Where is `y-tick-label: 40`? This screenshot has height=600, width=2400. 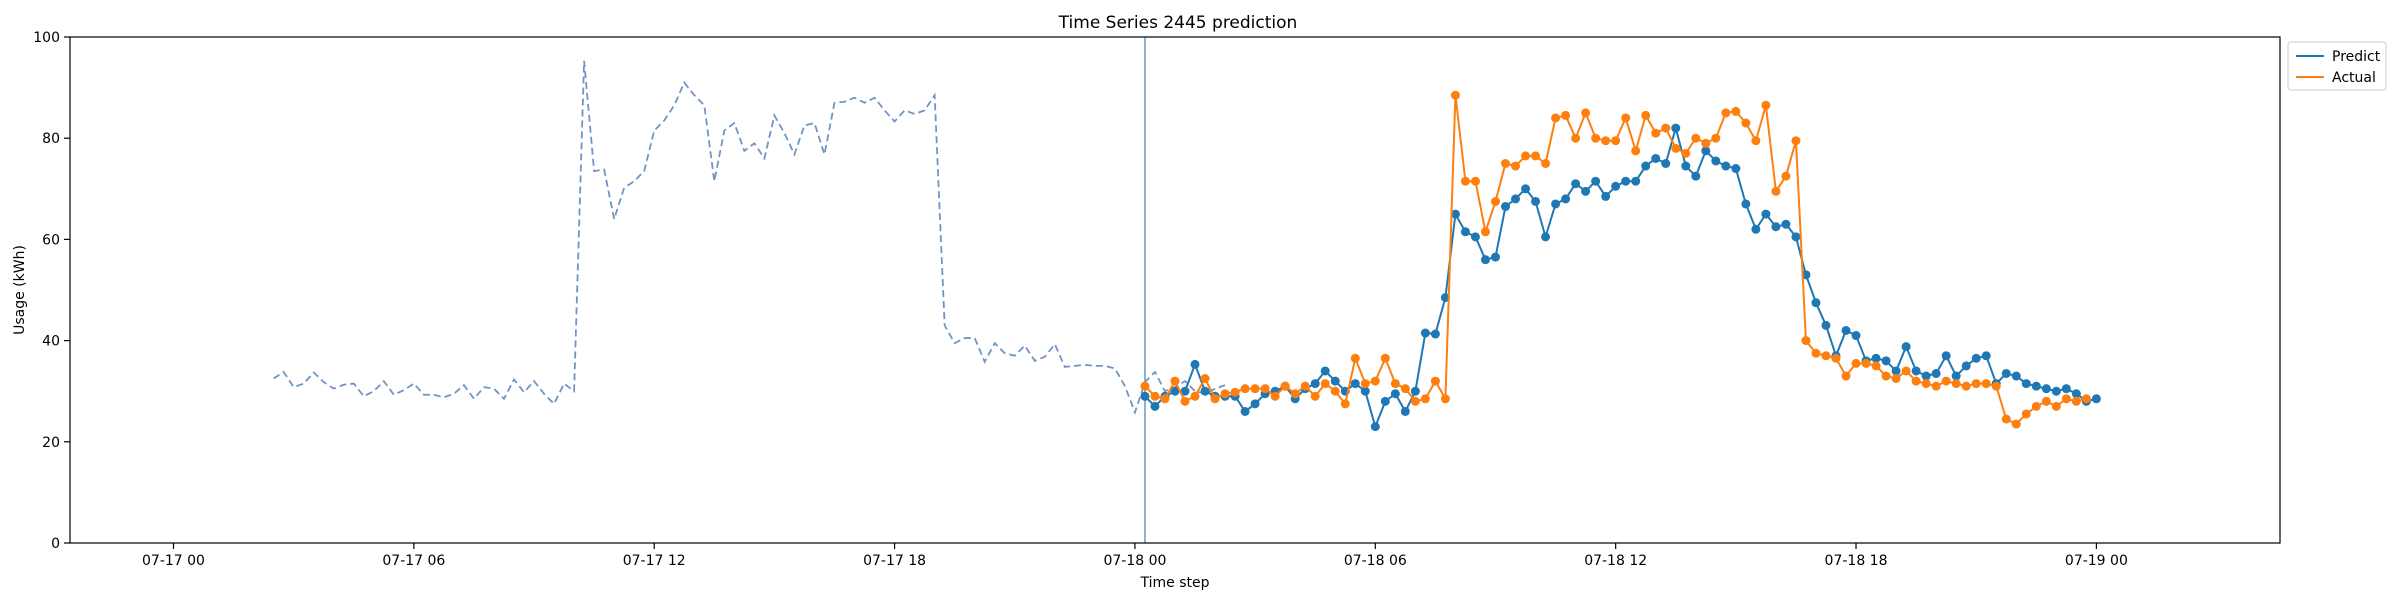 y-tick-label: 40 is located at coordinates (51, 342).